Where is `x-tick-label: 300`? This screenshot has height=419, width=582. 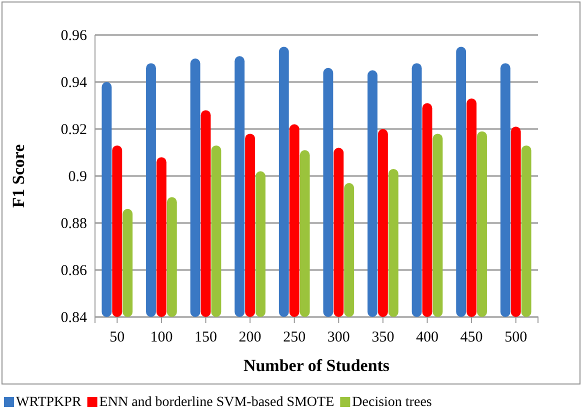
x-tick-label: 300 is located at coordinates (338, 338).